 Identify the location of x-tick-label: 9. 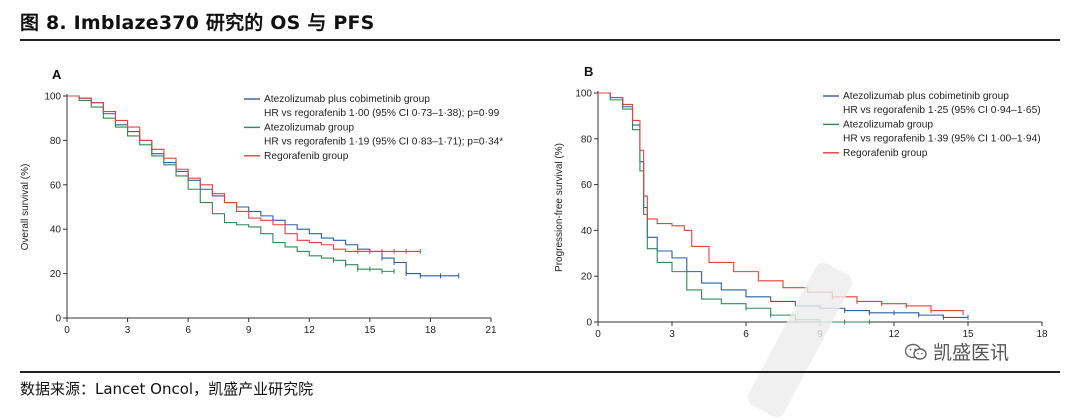
(249, 330).